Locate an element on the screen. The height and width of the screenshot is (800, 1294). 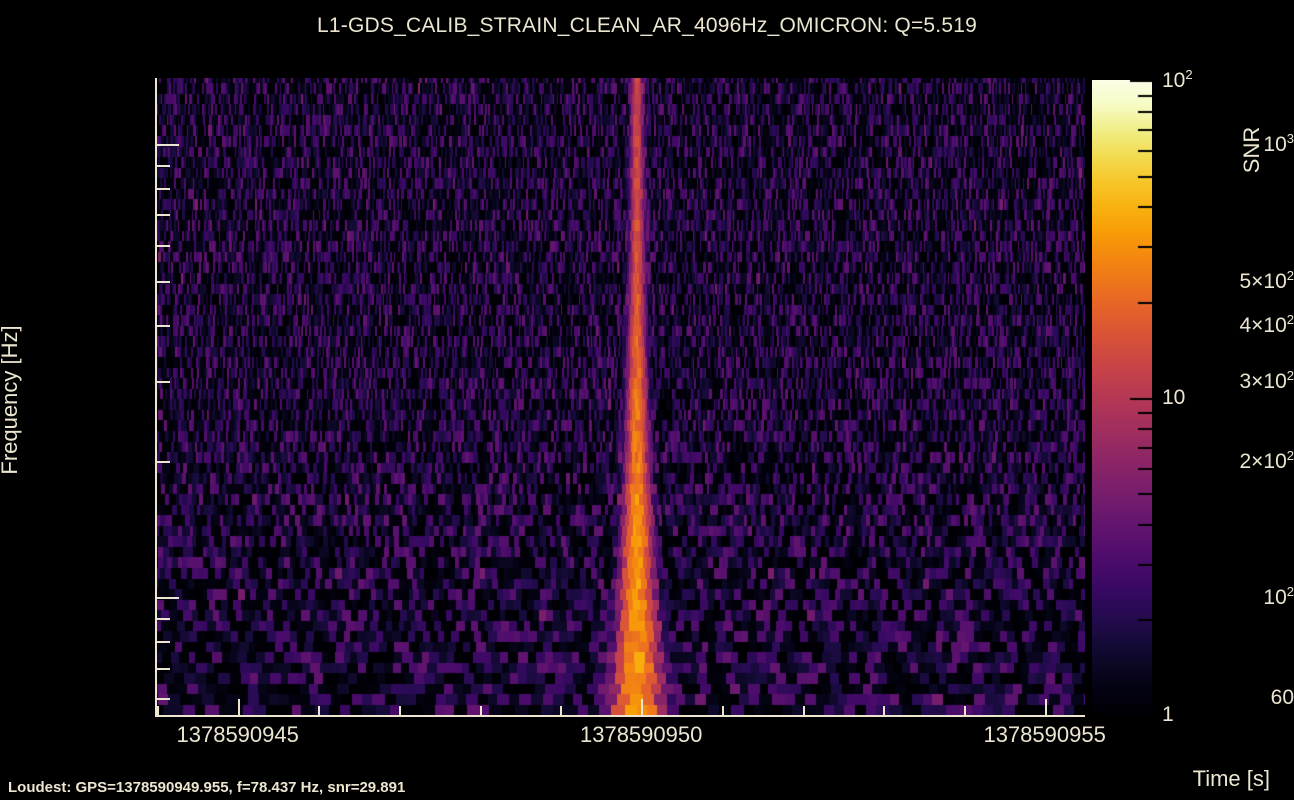
colorbar-tick-label: 102 is located at coordinates (1177, 80).